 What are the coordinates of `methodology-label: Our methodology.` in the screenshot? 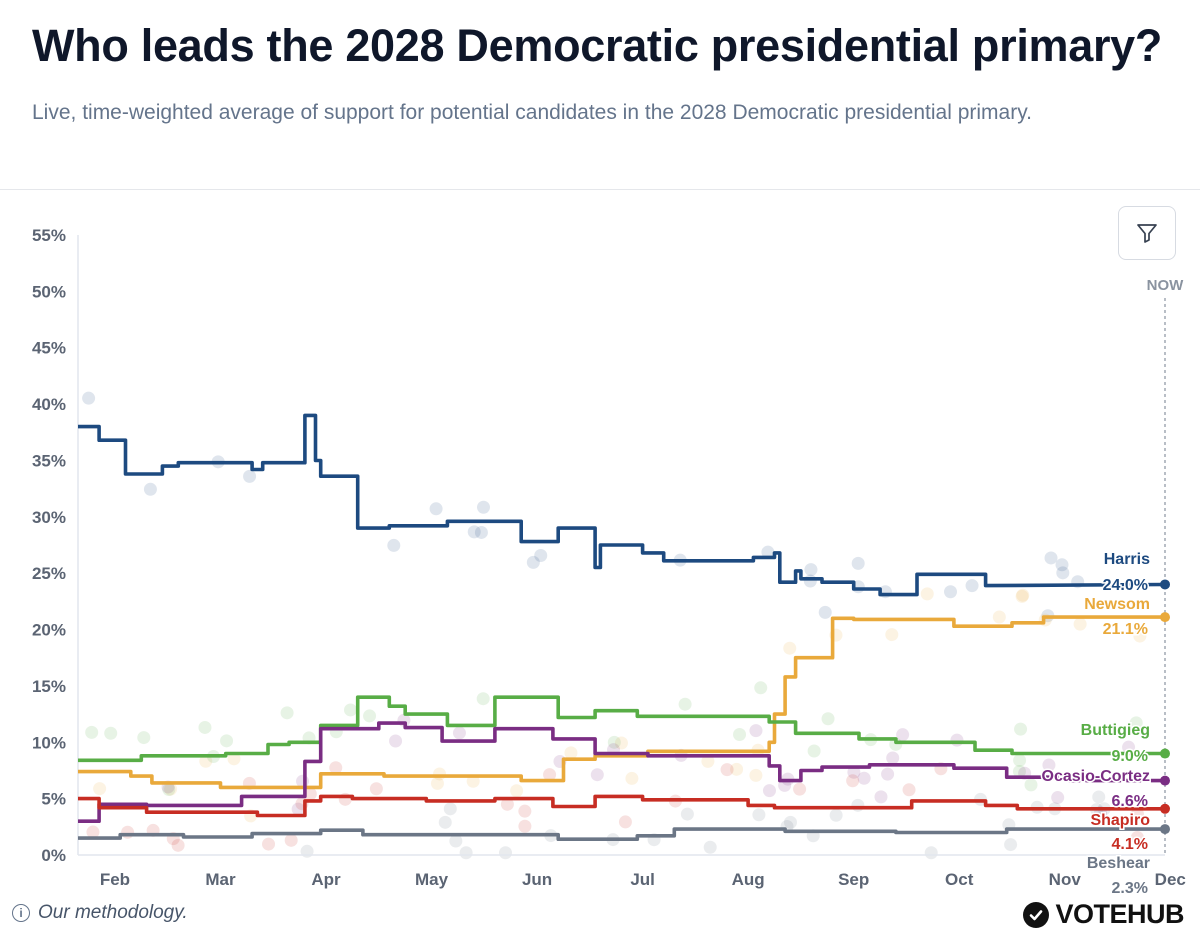 It's located at (113, 912).